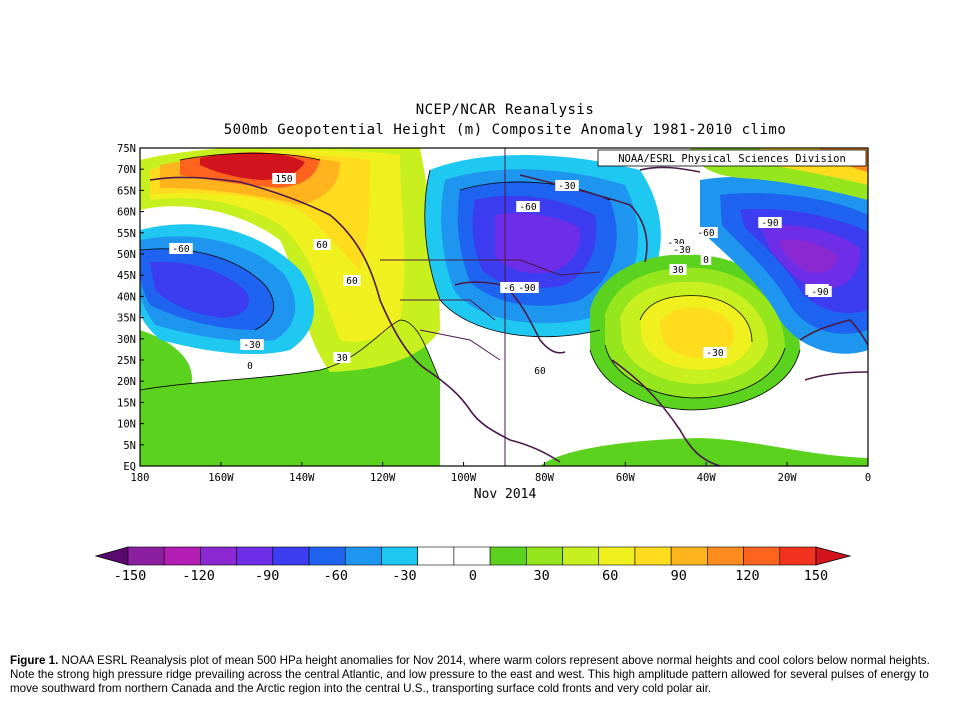  Describe the element at coordinates (505, 494) in the screenshot. I see `period-label: Nov 2014` at that location.